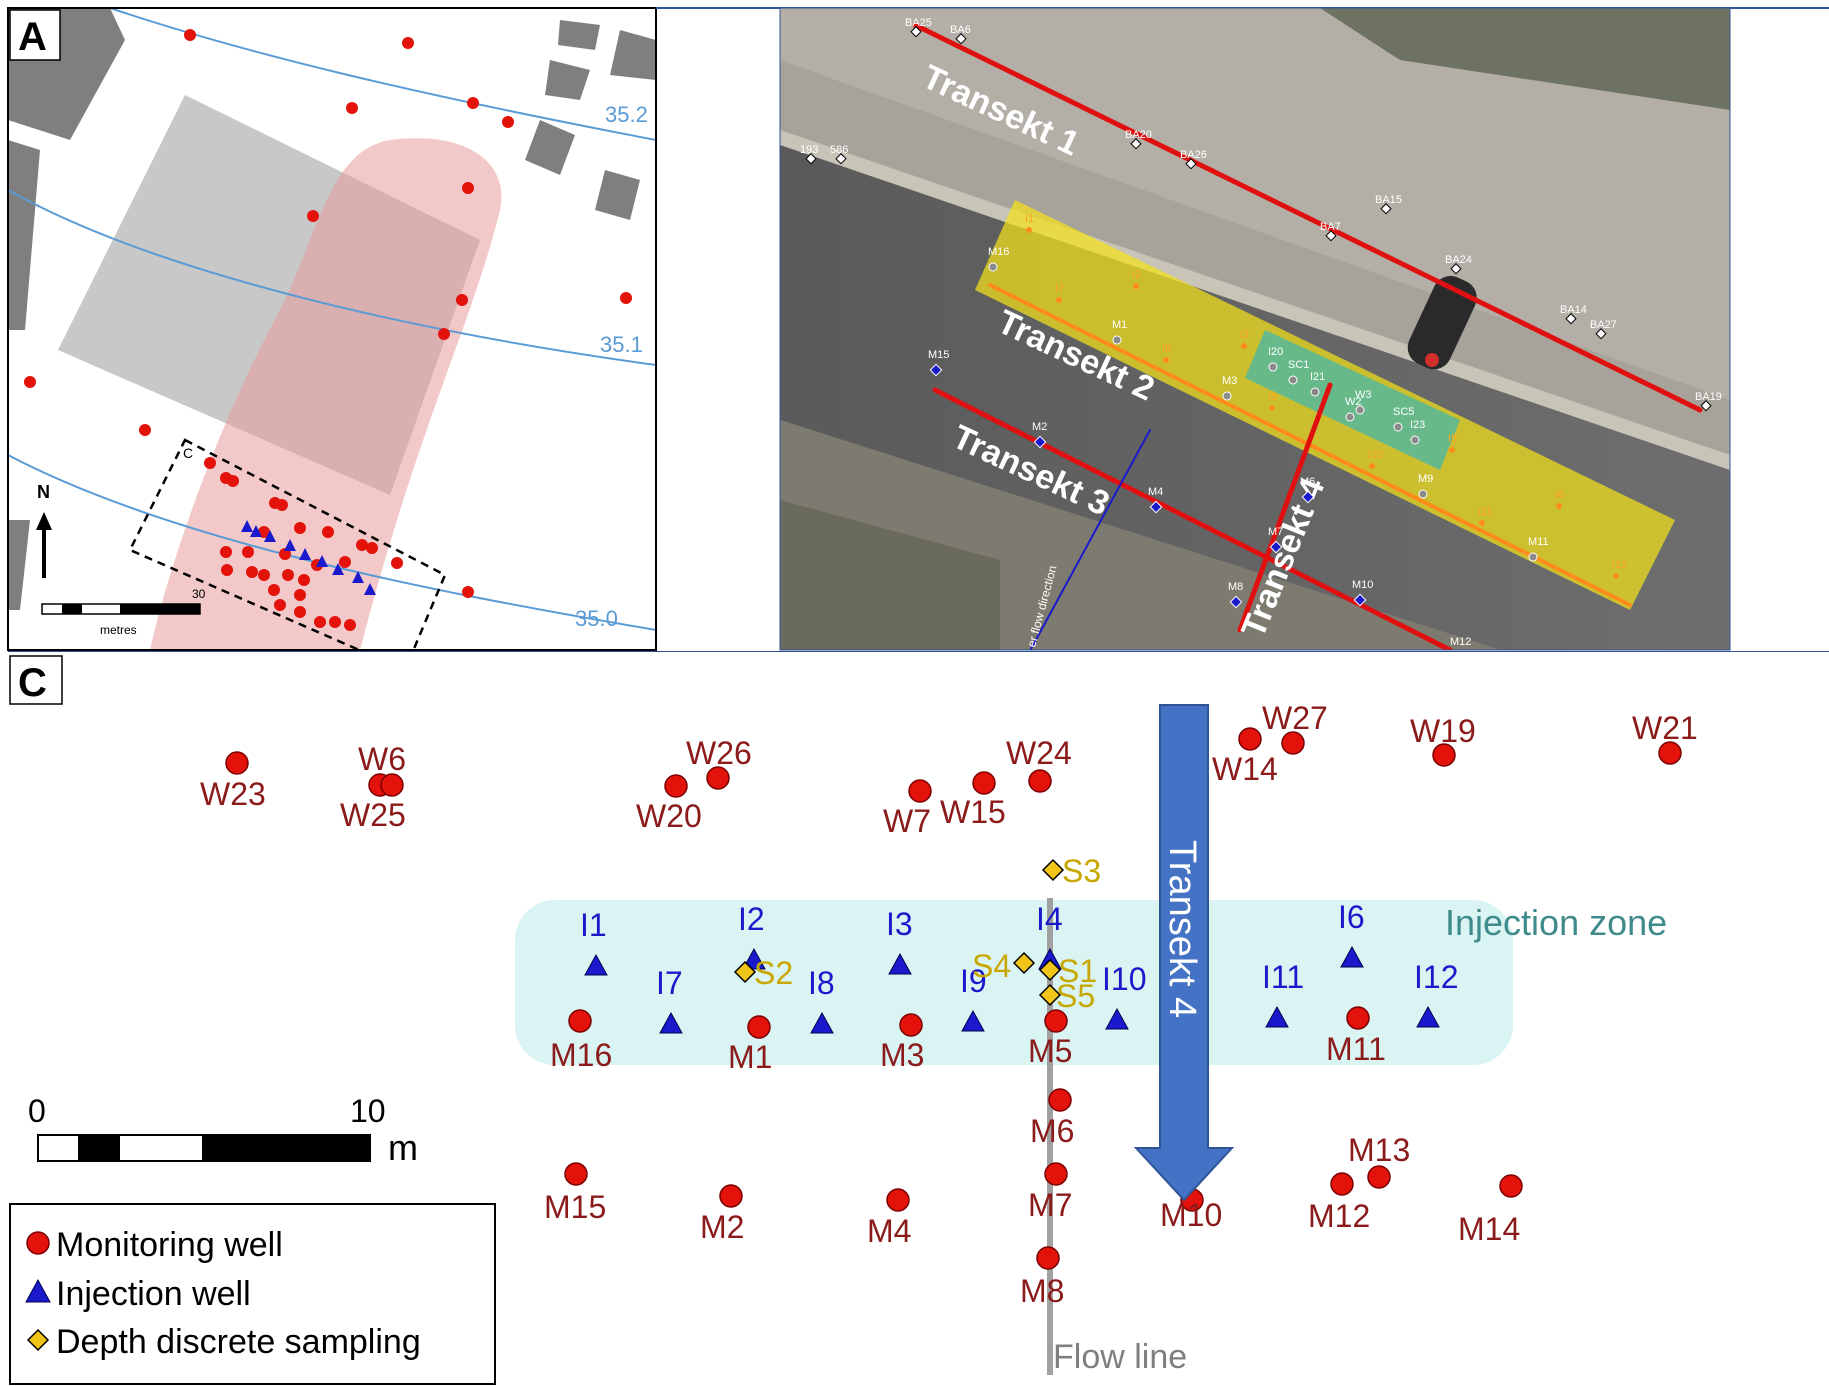 The width and height of the screenshot is (1829, 1386). What do you see at coordinates (43, 492) in the screenshot?
I see `svg-text: N` at bounding box center [43, 492].